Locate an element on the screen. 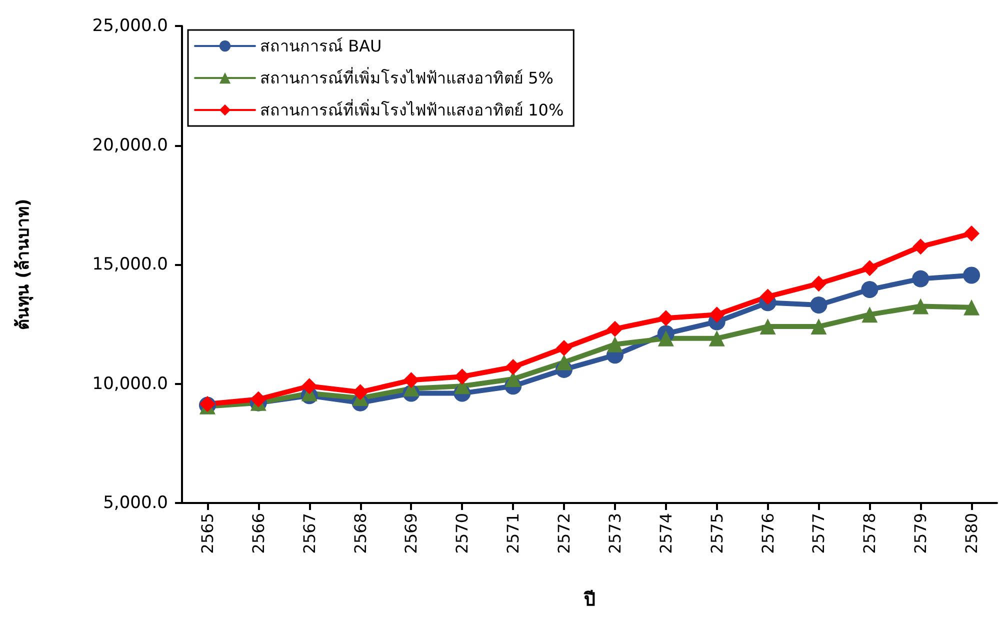  x-tick-label: 2576 is located at coordinates (768, 533).